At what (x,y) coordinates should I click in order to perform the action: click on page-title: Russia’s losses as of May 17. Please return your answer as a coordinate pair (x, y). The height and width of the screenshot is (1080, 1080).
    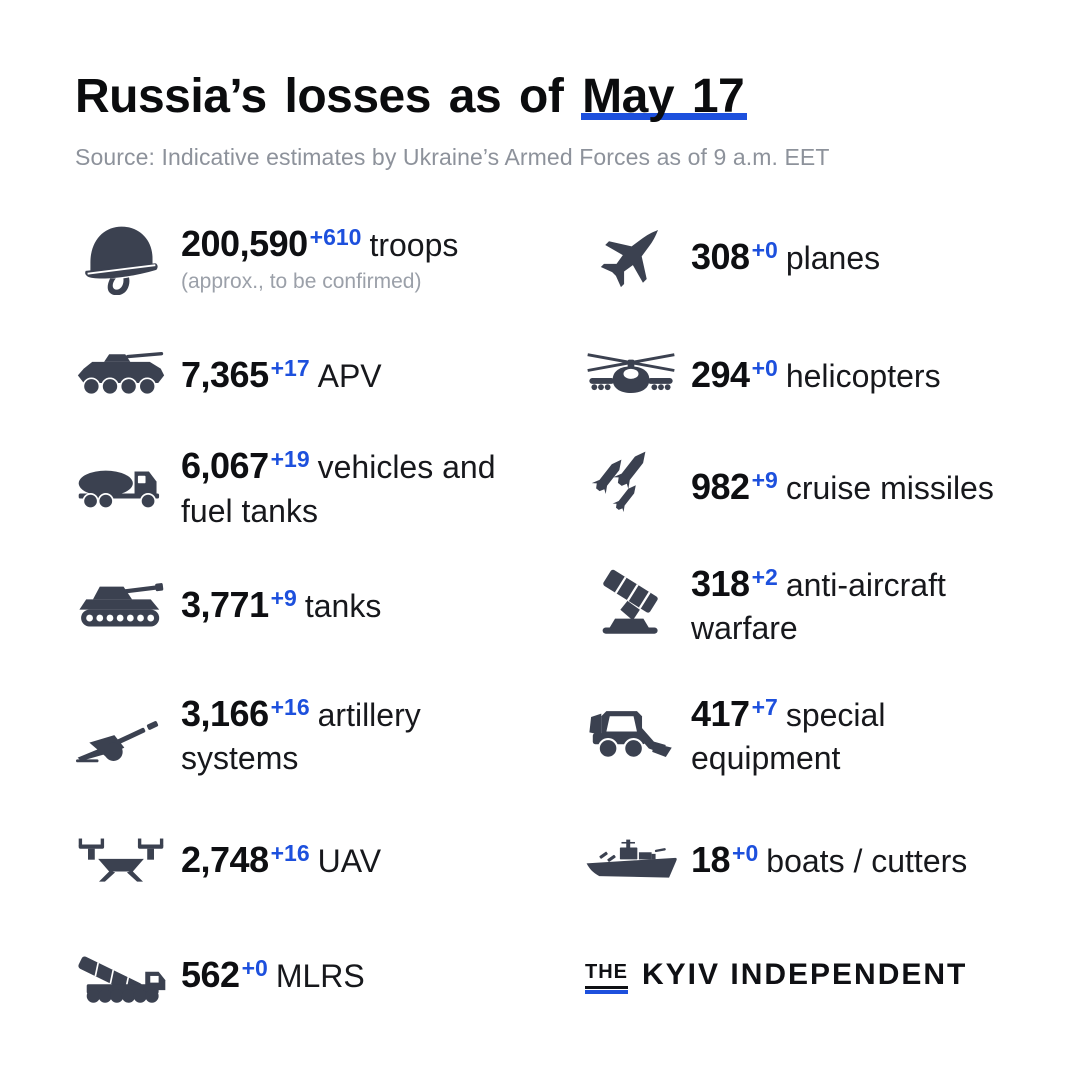
    Looking at the image, I should click on (547, 98).